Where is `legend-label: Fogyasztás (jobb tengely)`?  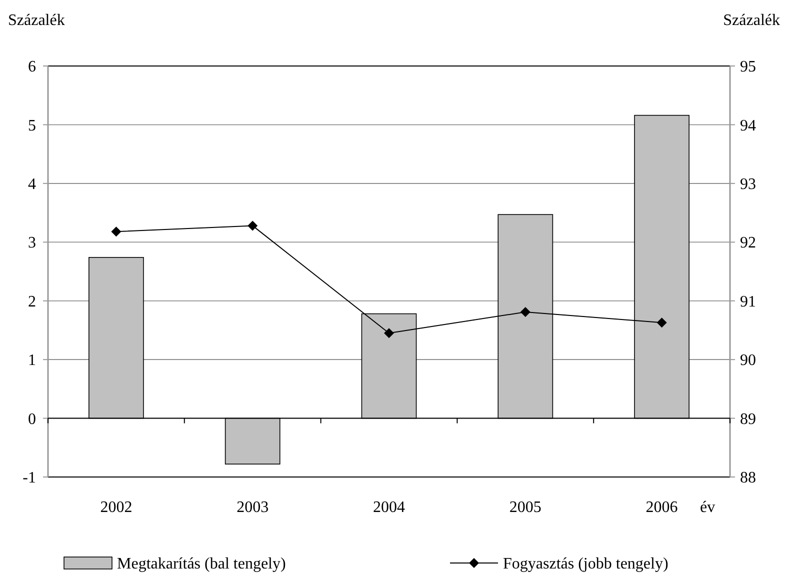
legend-label: Fogyasztás (jobb tengely) is located at coordinates (585, 564).